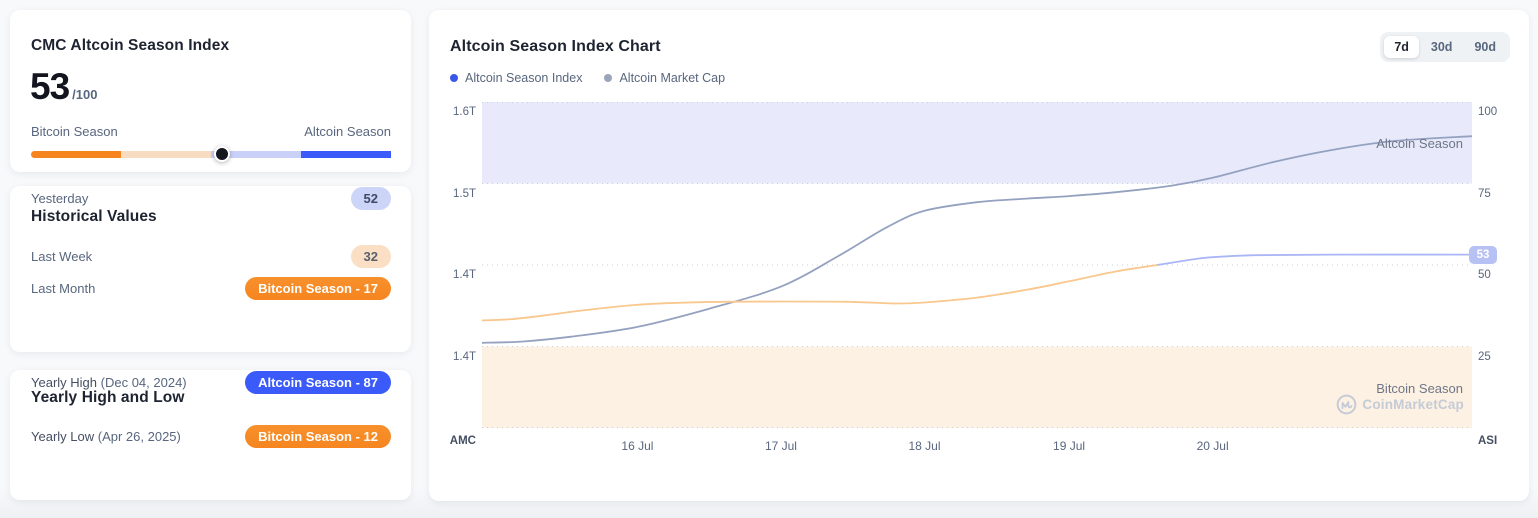 This screenshot has height=518, width=1538. Describe the element at coordinates (76, 154) in the screenshot. I see `slider-segment-bitcoin` at that location.